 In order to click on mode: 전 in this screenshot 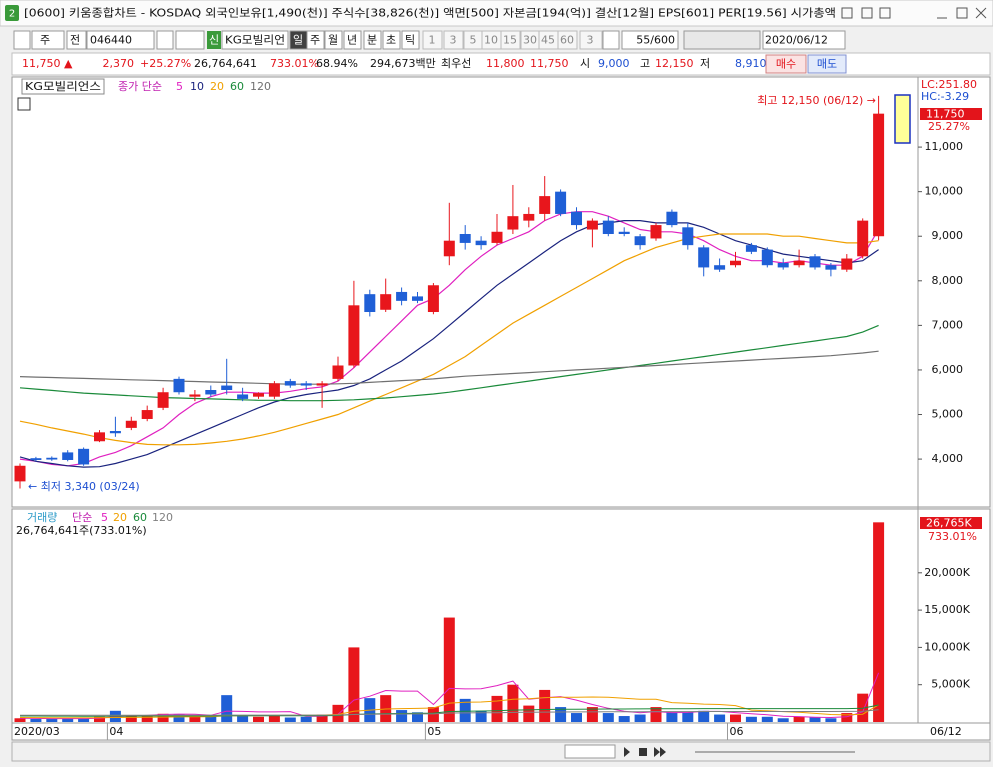, I will do `click(75, 40)`.